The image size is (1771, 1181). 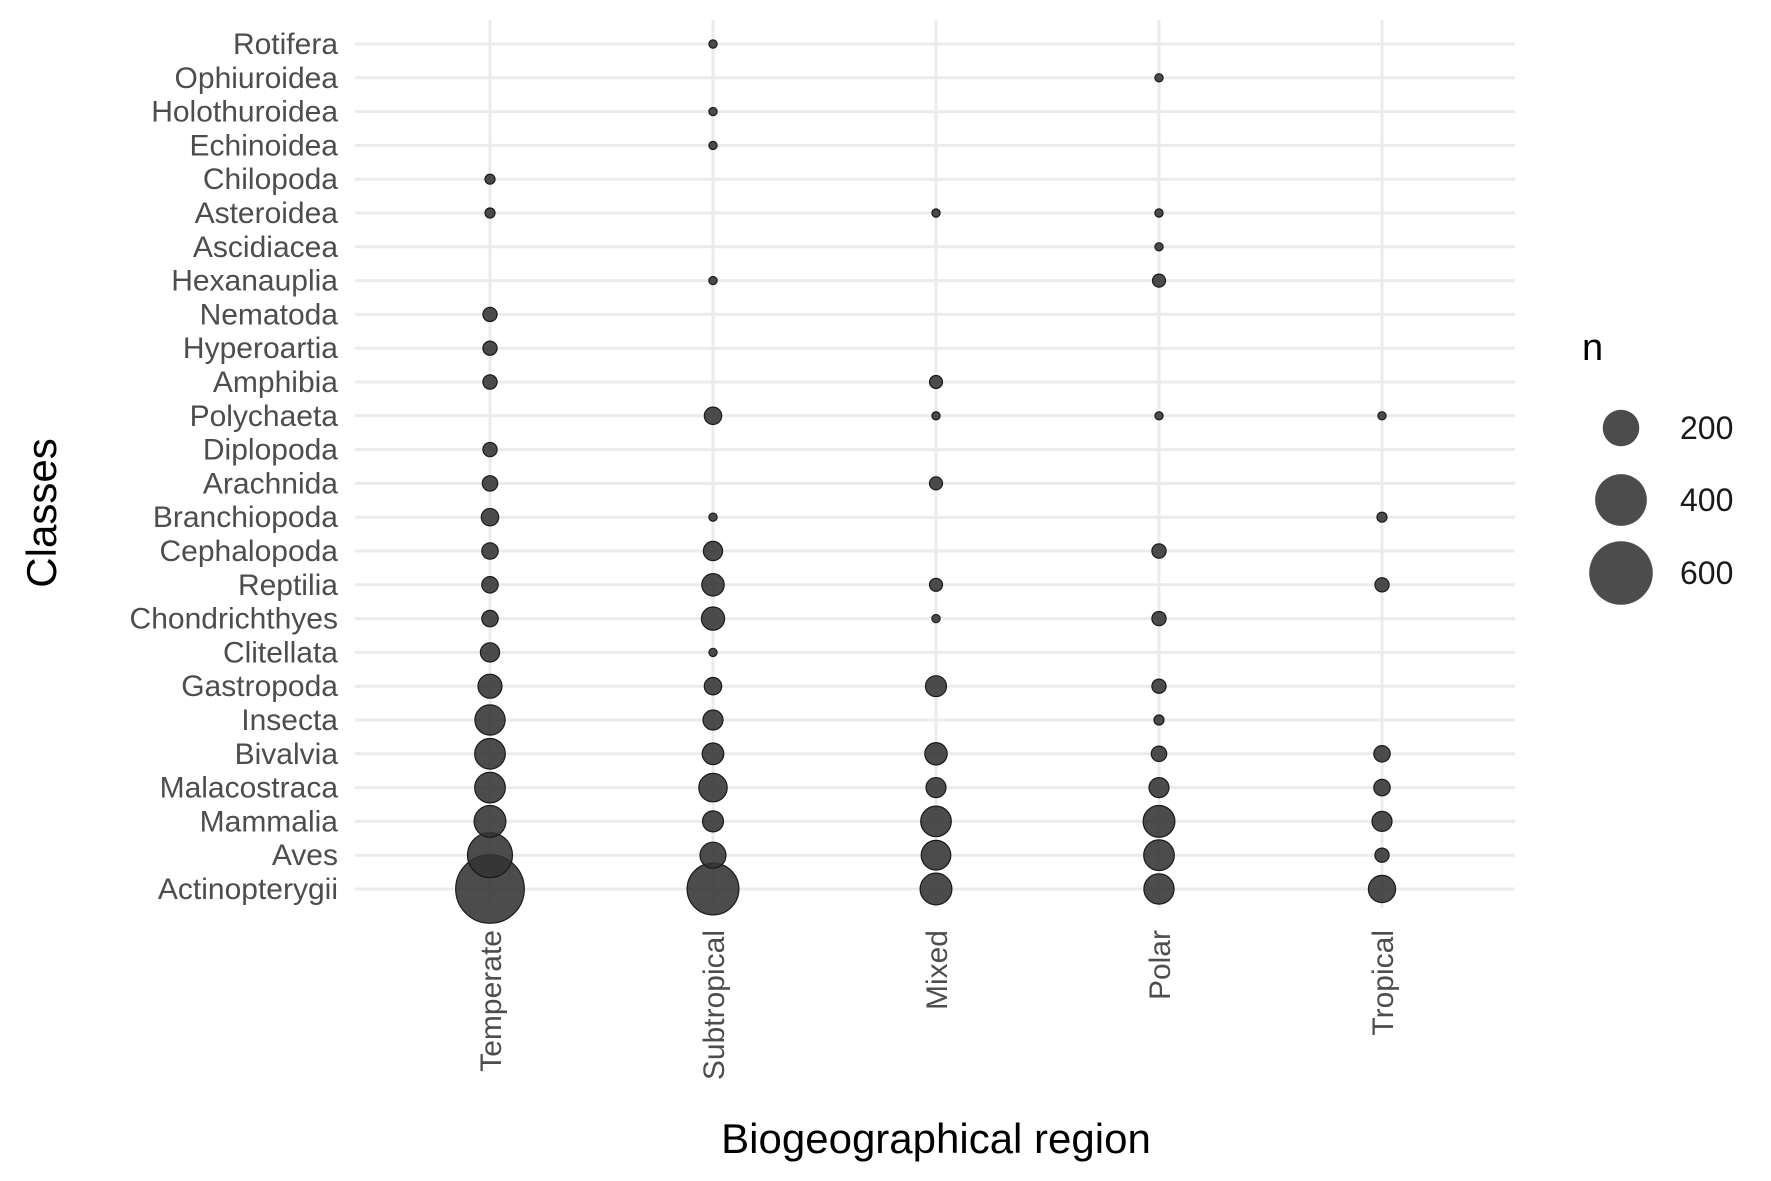 What do you see at coordinates (1657, 466) in the screenshot?
I see `size-legend: n 200 400 600` at bounding box center [1657, 466].